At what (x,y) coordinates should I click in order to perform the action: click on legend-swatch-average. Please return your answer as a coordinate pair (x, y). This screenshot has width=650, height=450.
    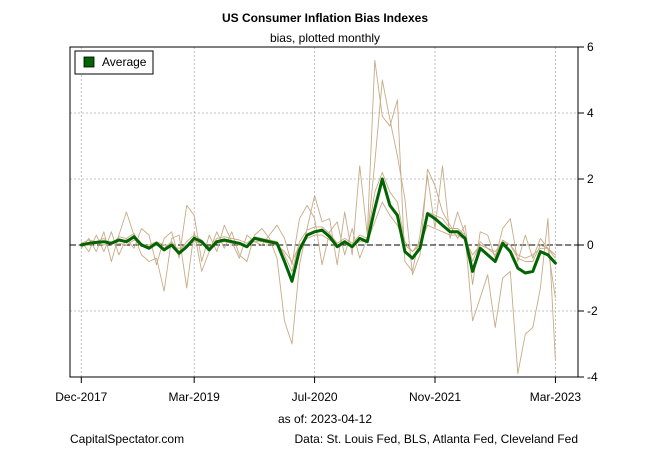
    Looking at the image, I should click on (89, 62).